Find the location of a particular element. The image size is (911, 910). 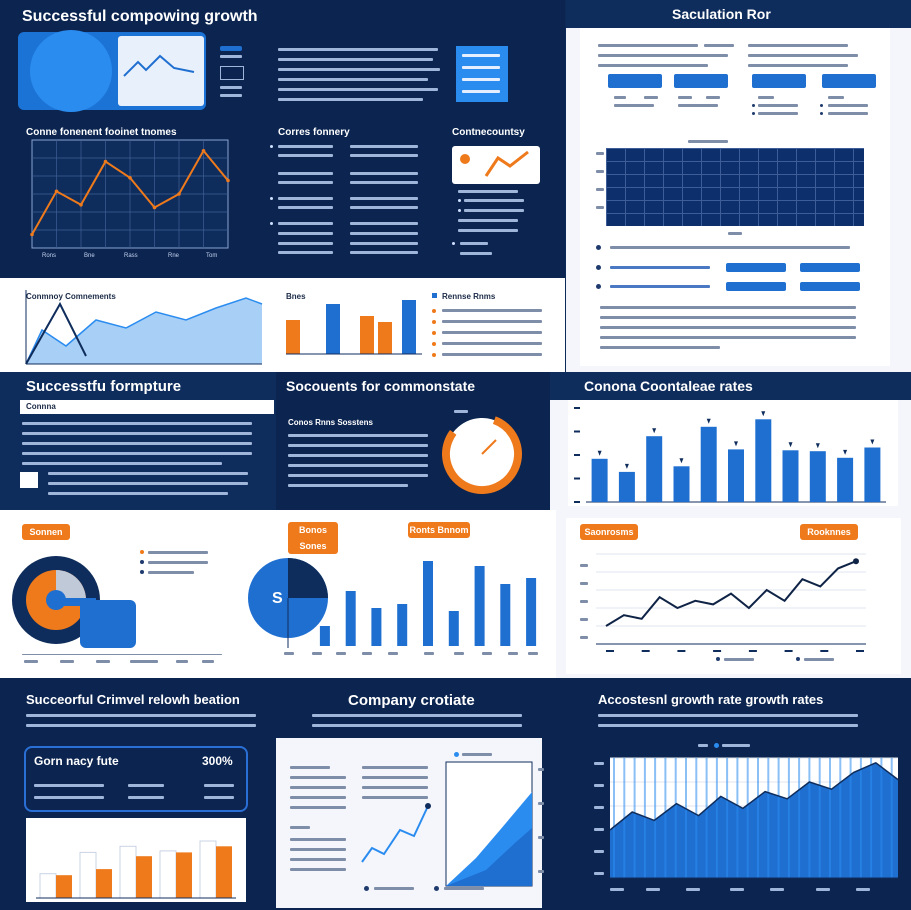

row3-left-panel: Sonnen is located at coordinates (118, 594).